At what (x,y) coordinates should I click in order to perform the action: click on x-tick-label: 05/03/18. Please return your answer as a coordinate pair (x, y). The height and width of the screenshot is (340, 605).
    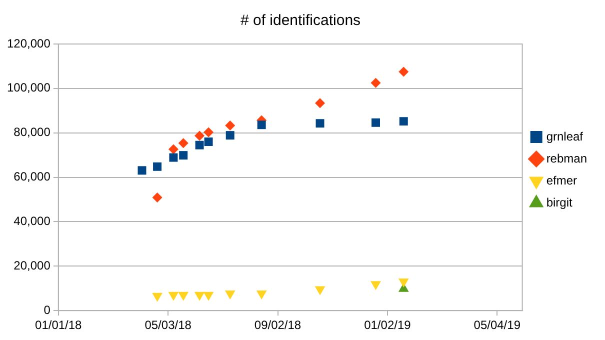
    Looking at the image, I should click on (168, 325).